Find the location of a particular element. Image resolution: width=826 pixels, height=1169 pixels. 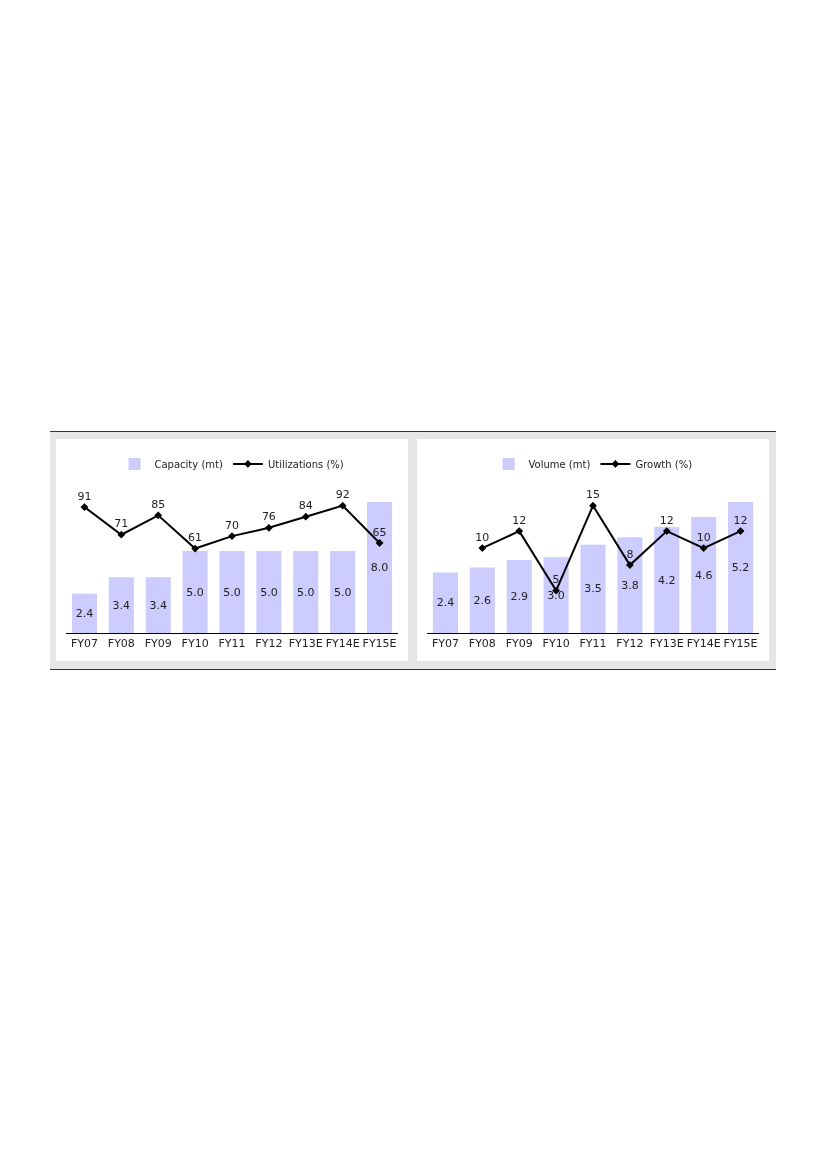

data-label: 70 is located at coordinates (232, 525).